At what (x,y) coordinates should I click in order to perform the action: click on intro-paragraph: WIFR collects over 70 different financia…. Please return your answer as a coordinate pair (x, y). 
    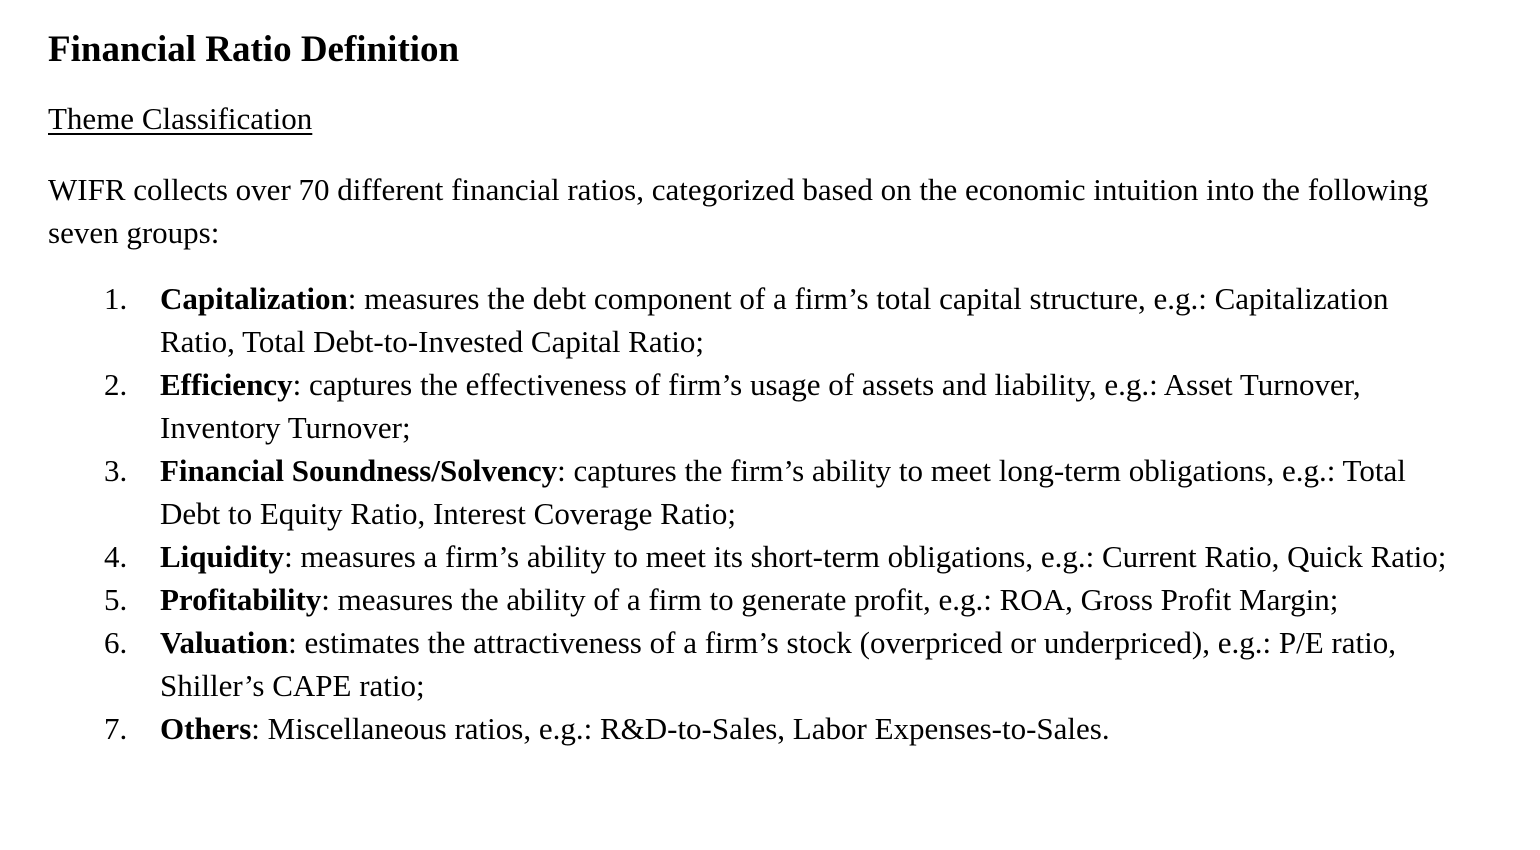
    Looking at the image, I should click on (738, 211).